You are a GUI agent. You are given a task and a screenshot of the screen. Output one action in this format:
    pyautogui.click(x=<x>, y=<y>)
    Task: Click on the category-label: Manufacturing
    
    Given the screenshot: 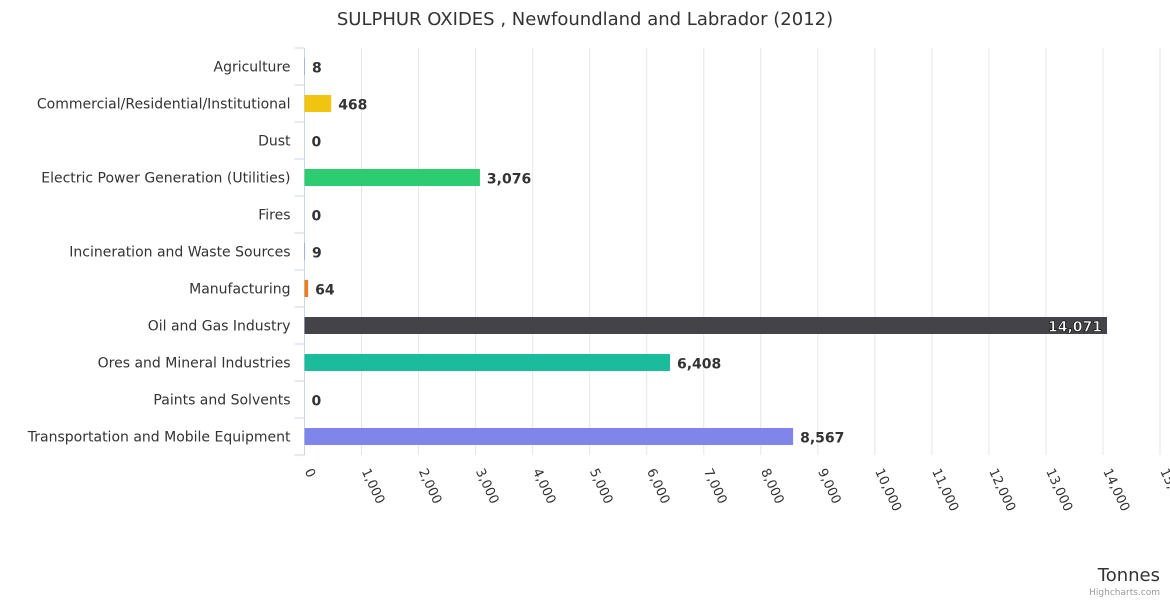 What is the action you would take?
    pyautogui.click(x=239, y=290)
    